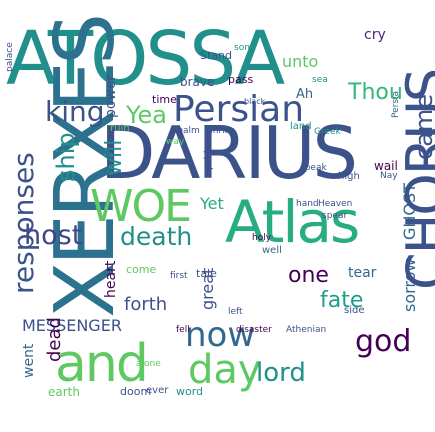 The height and width of the screenshot is (432, 435). What do you see at coordinates (375, 92) in the screenshot?
I see `word-thou: Thou` at bounding box center [375, 92].